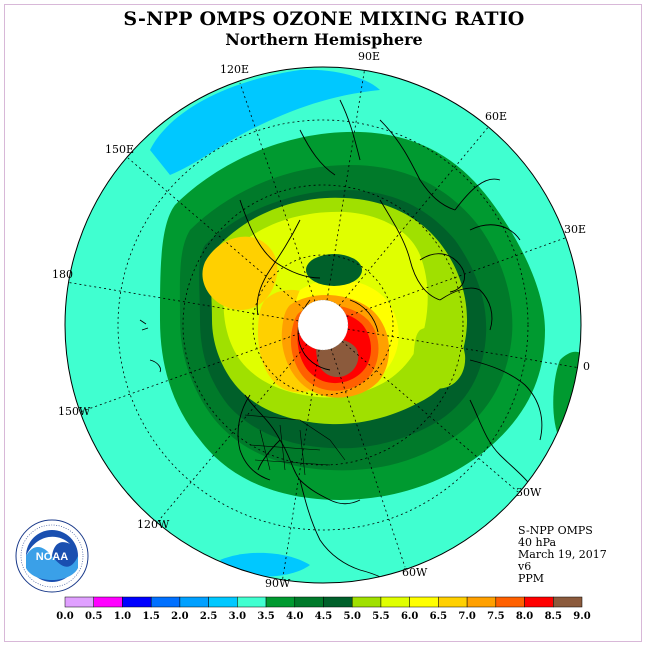 The image size is (648, 648). Describe the element at coordinates (278, 583) in the screenshot. I see `lon-label-90w: 90W` at that location.